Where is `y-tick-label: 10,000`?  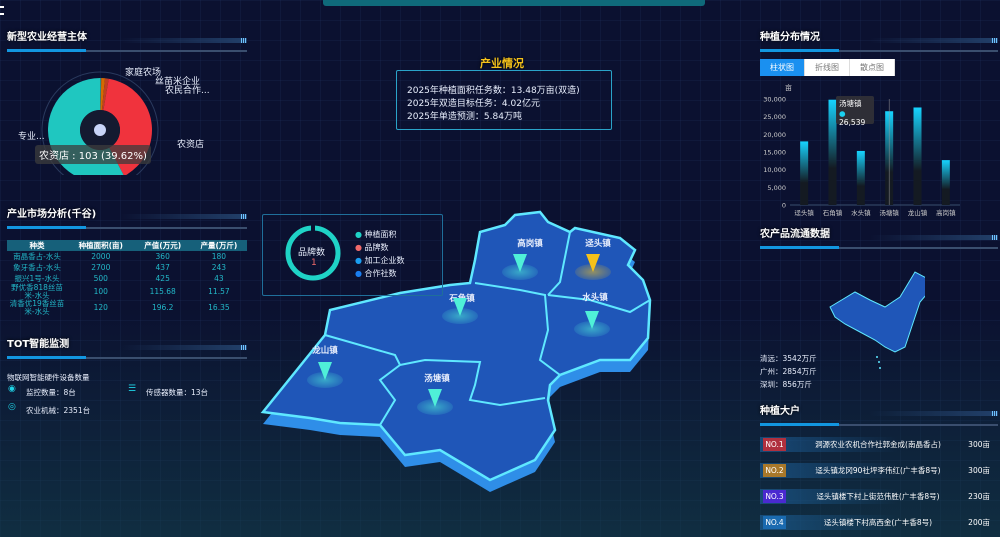
y-tick-label: 10,000 is located at coordinates (774, 170).